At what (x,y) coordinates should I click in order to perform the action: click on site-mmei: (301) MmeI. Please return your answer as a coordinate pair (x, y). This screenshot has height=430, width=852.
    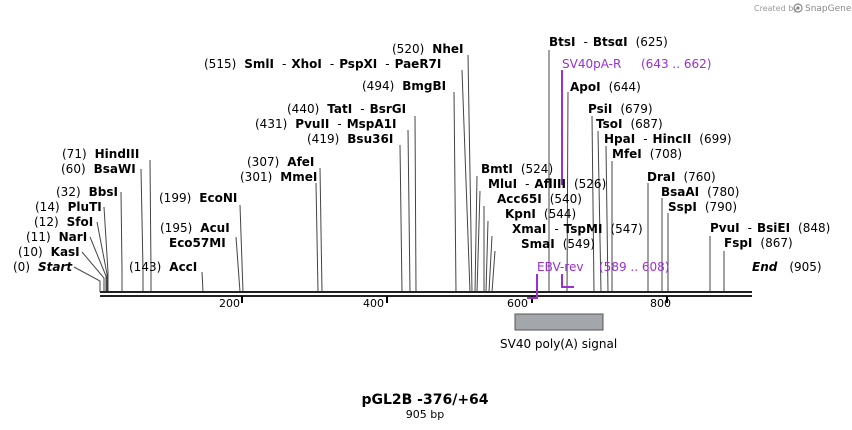
    Looking at the image, I should click on (278, 177).